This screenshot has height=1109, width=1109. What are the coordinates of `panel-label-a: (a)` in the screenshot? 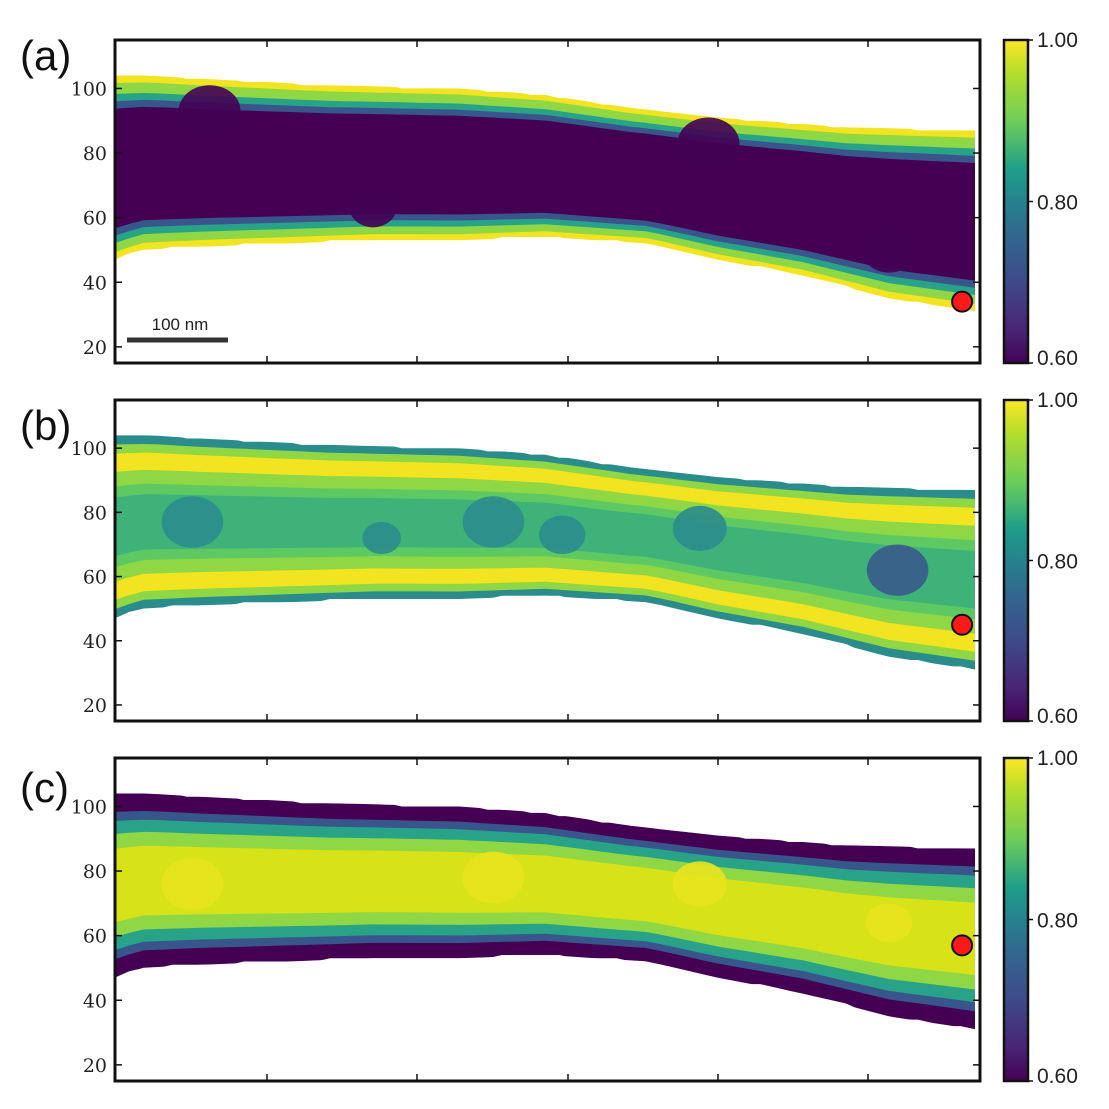 It's located at (46, 55).